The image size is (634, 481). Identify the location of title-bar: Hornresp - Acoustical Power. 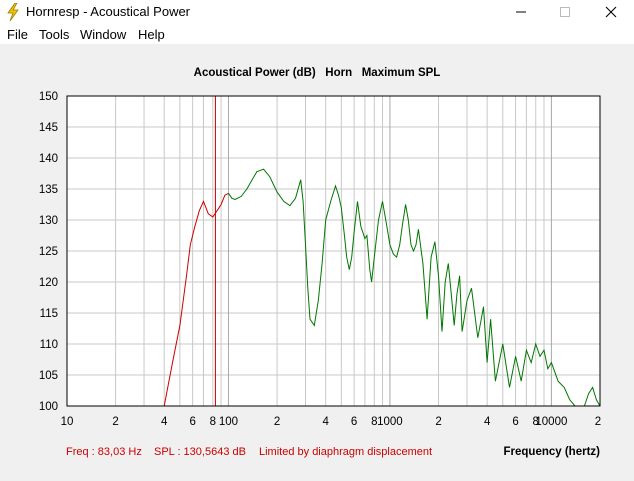
(317, 12).